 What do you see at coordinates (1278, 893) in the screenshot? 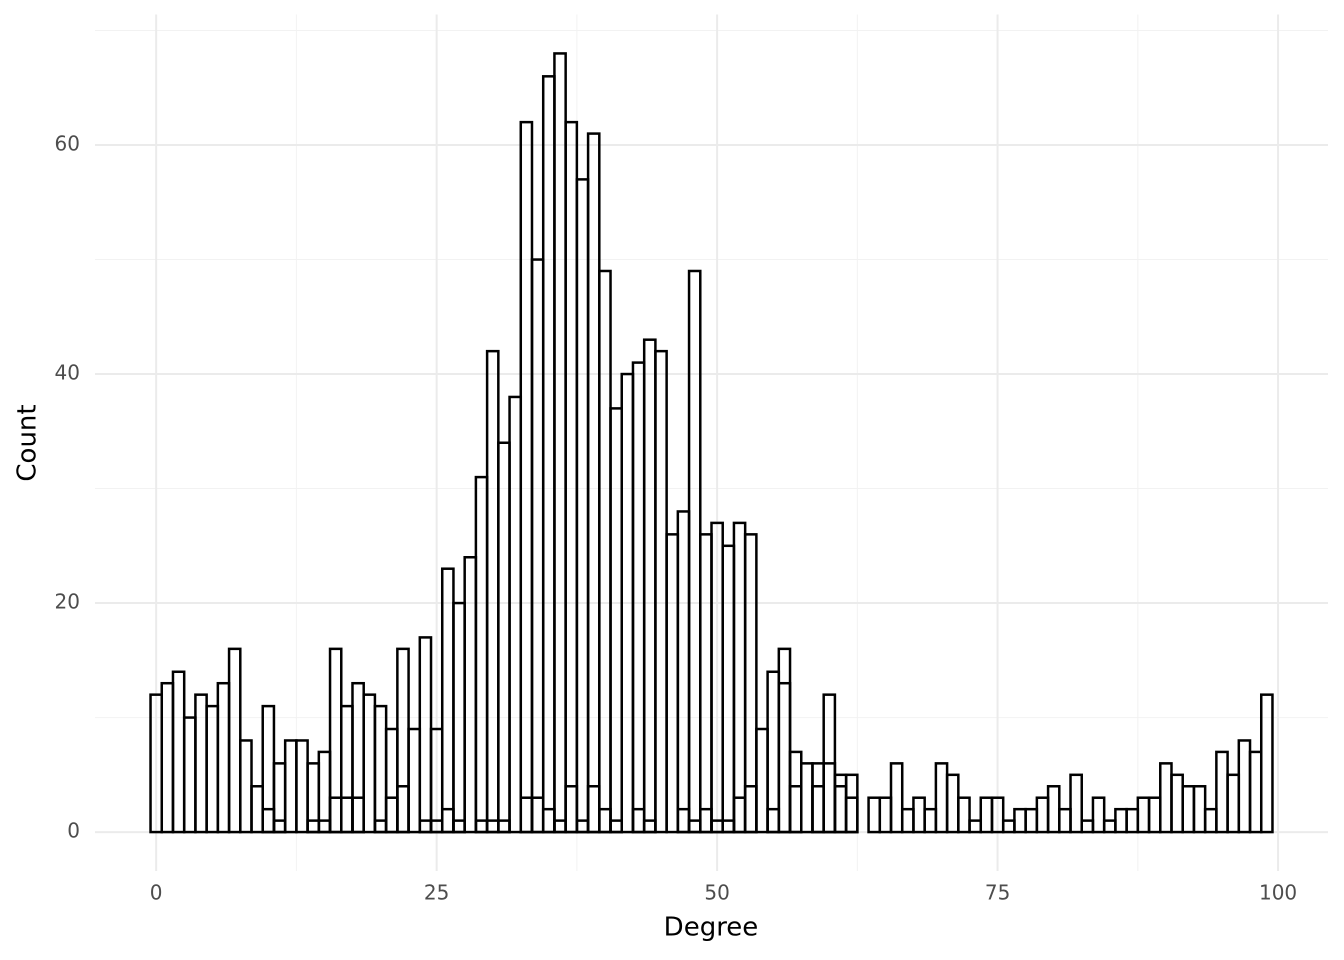
I see `x-tick-label: 100` at bounding box center [1278, 893].